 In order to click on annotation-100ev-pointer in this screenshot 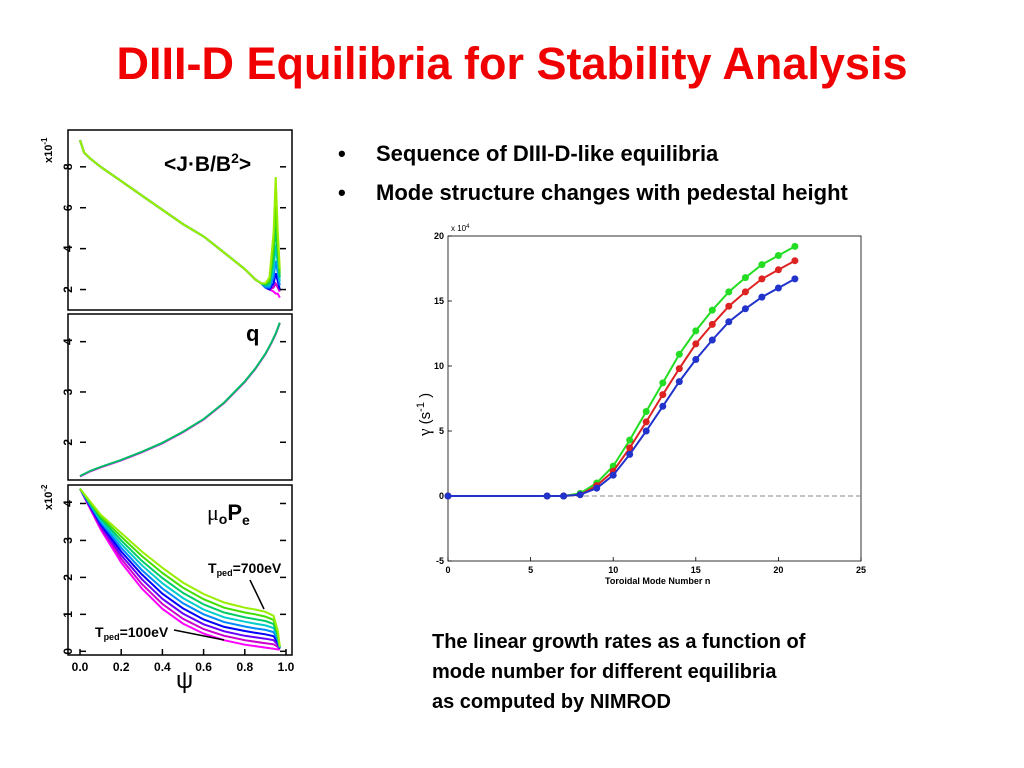, I will do `click(199, 635)`.